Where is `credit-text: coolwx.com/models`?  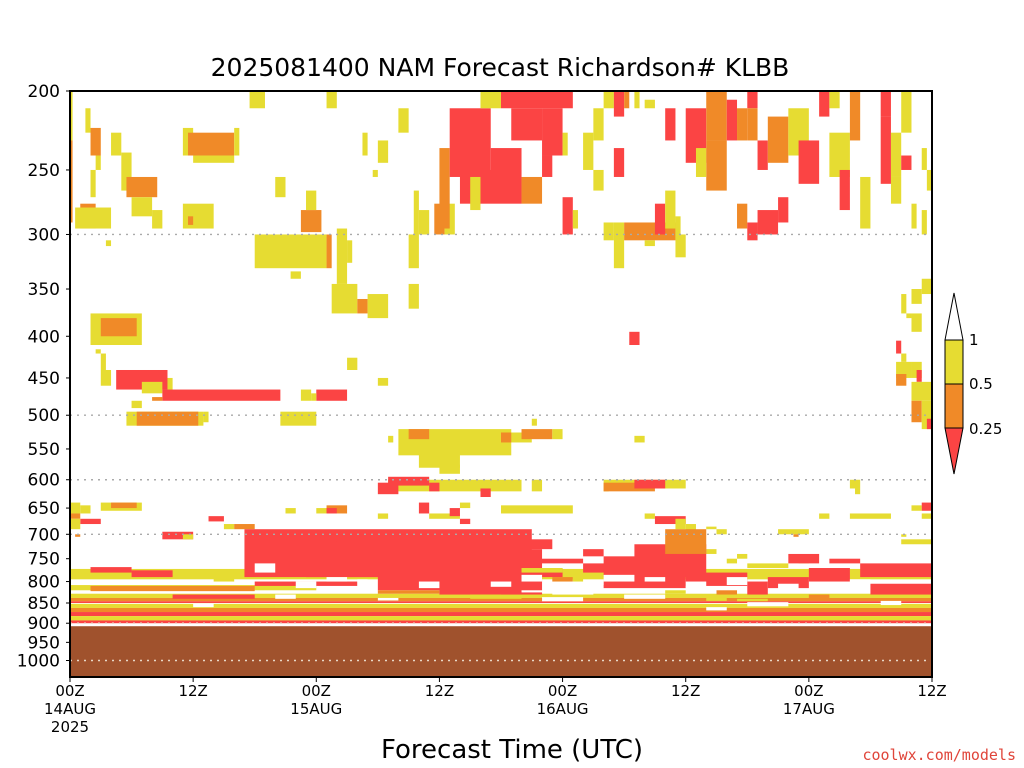
credit-text: coolwx.com/models is located at coordinates (939, 755).